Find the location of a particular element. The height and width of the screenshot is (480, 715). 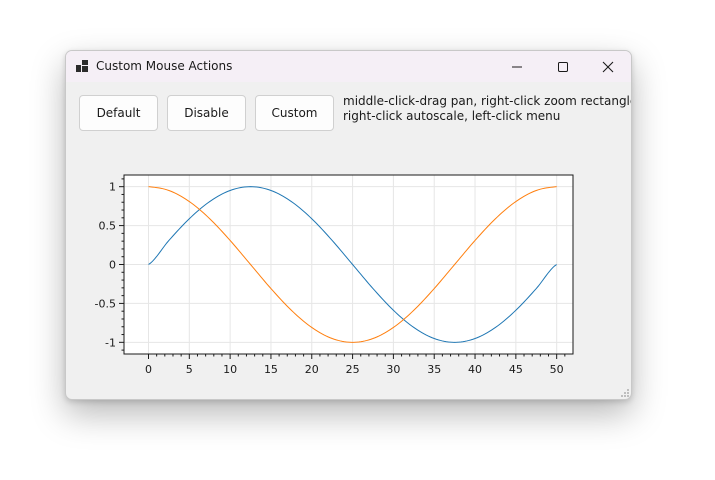

close-button is located at coordinates (608, 66).